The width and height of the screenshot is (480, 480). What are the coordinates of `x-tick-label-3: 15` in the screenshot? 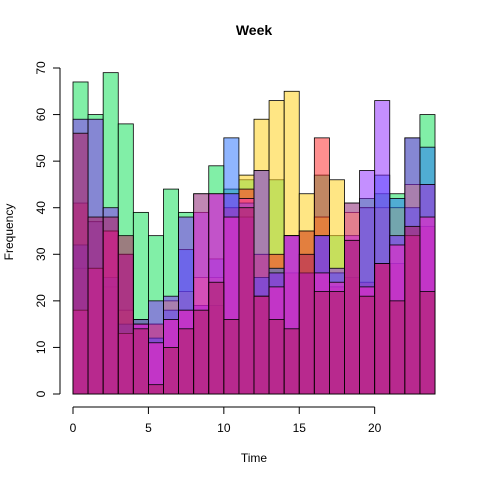 It's located at (300, 428).